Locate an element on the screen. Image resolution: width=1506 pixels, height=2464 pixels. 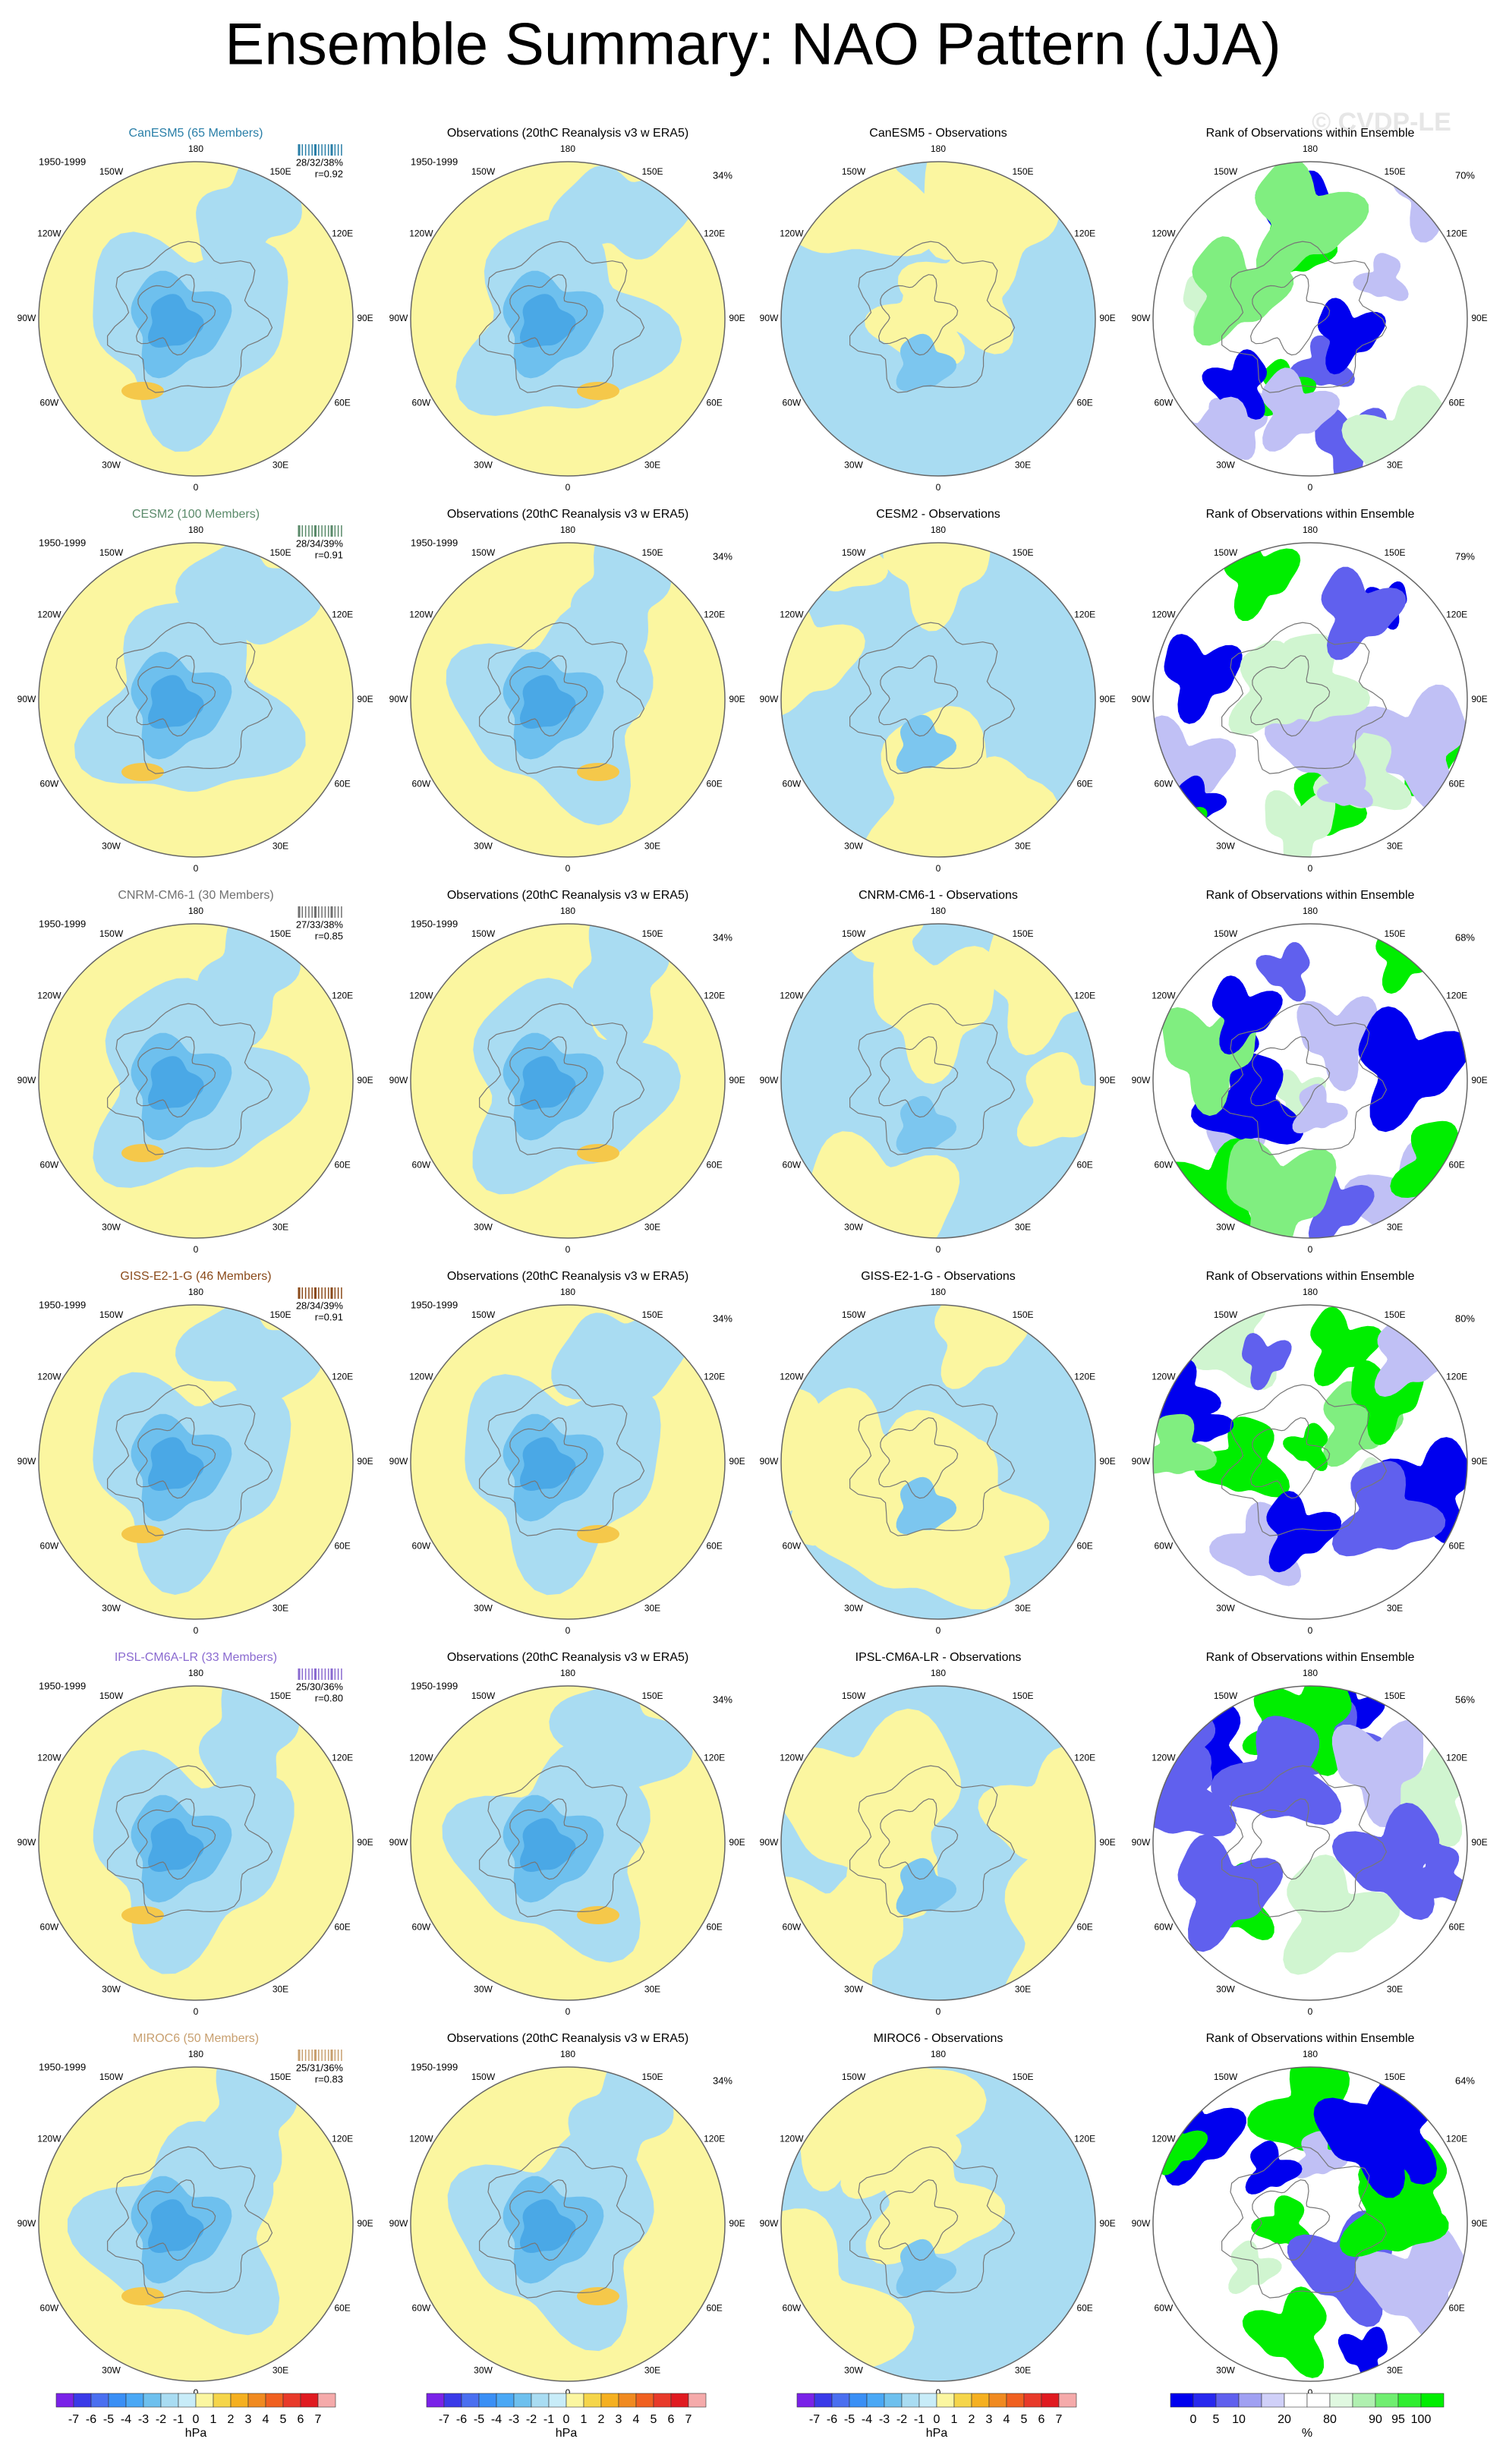
rank-percent: 56% is located at coordinates (1465, 1699).